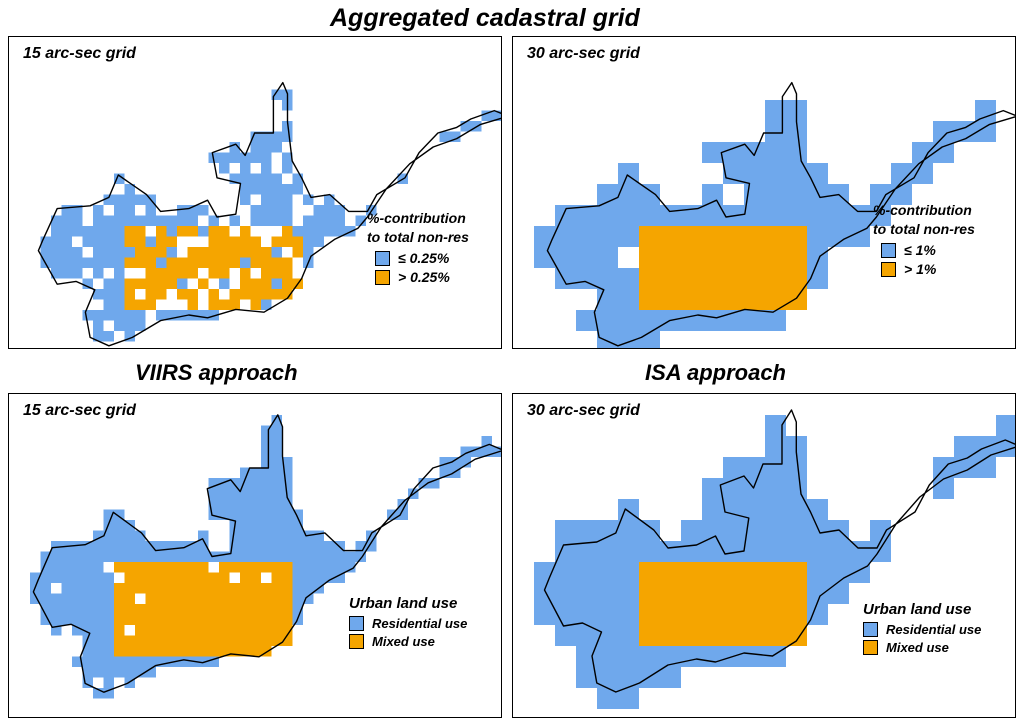 The height and width of the screenshot is (726, 1024). What do you see at coordinates (583, 410) in the screenshot?
I see `grid-resolution-label: 30 arc-sec grid` at bounding box center [583, 410].